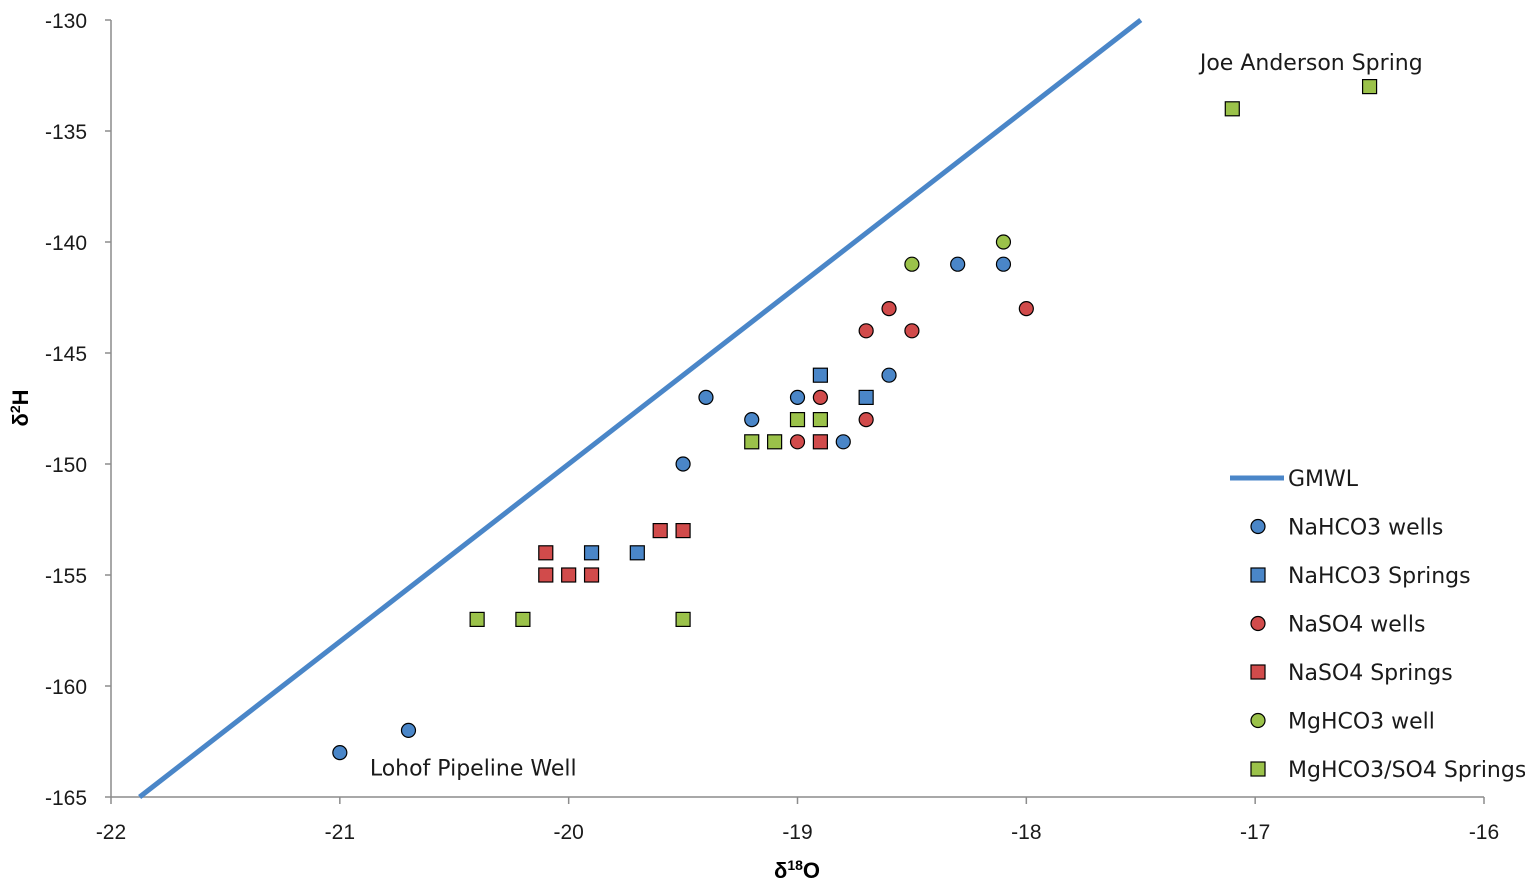 This screenshot has height=881, width=1525. What do you see at coordinates (66, 465) in the screenshot?
I see `y-tick-label: -150` at bounding box center [66, 465].